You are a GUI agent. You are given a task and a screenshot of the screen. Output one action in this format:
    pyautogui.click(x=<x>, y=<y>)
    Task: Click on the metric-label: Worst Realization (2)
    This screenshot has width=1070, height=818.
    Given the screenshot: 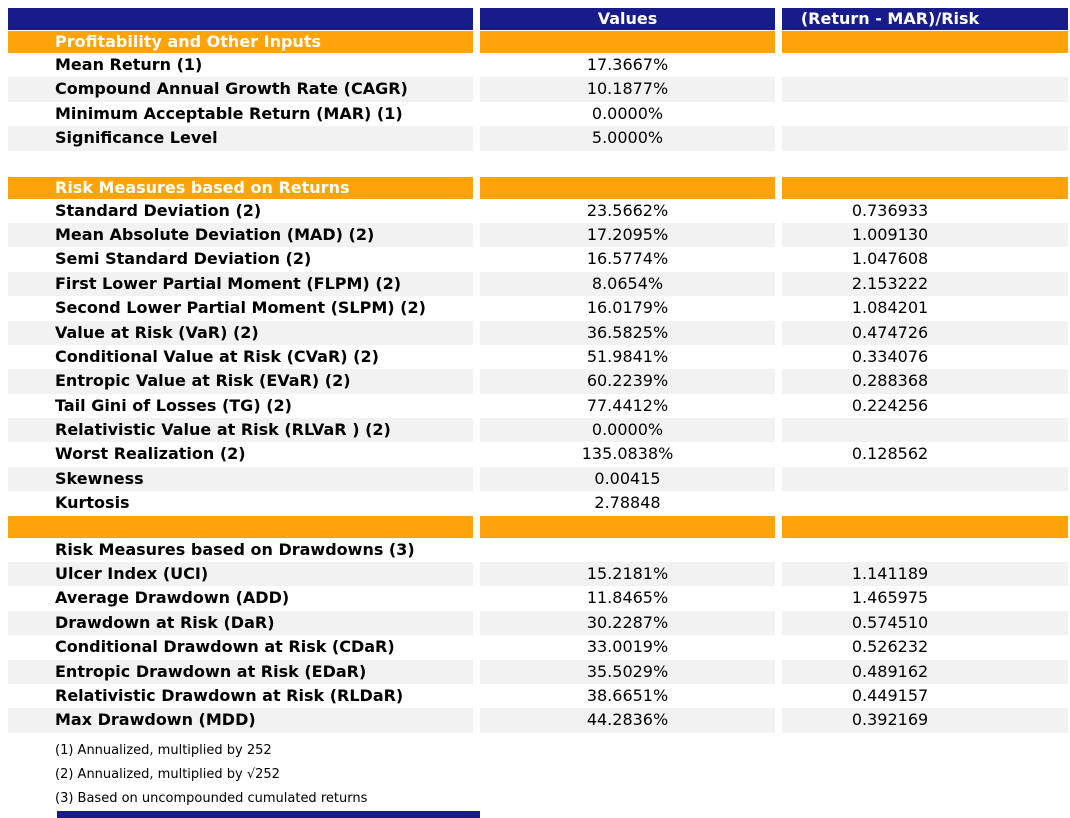 What is the action you would take?
    pyautogui.click(x=150, y=454)
    